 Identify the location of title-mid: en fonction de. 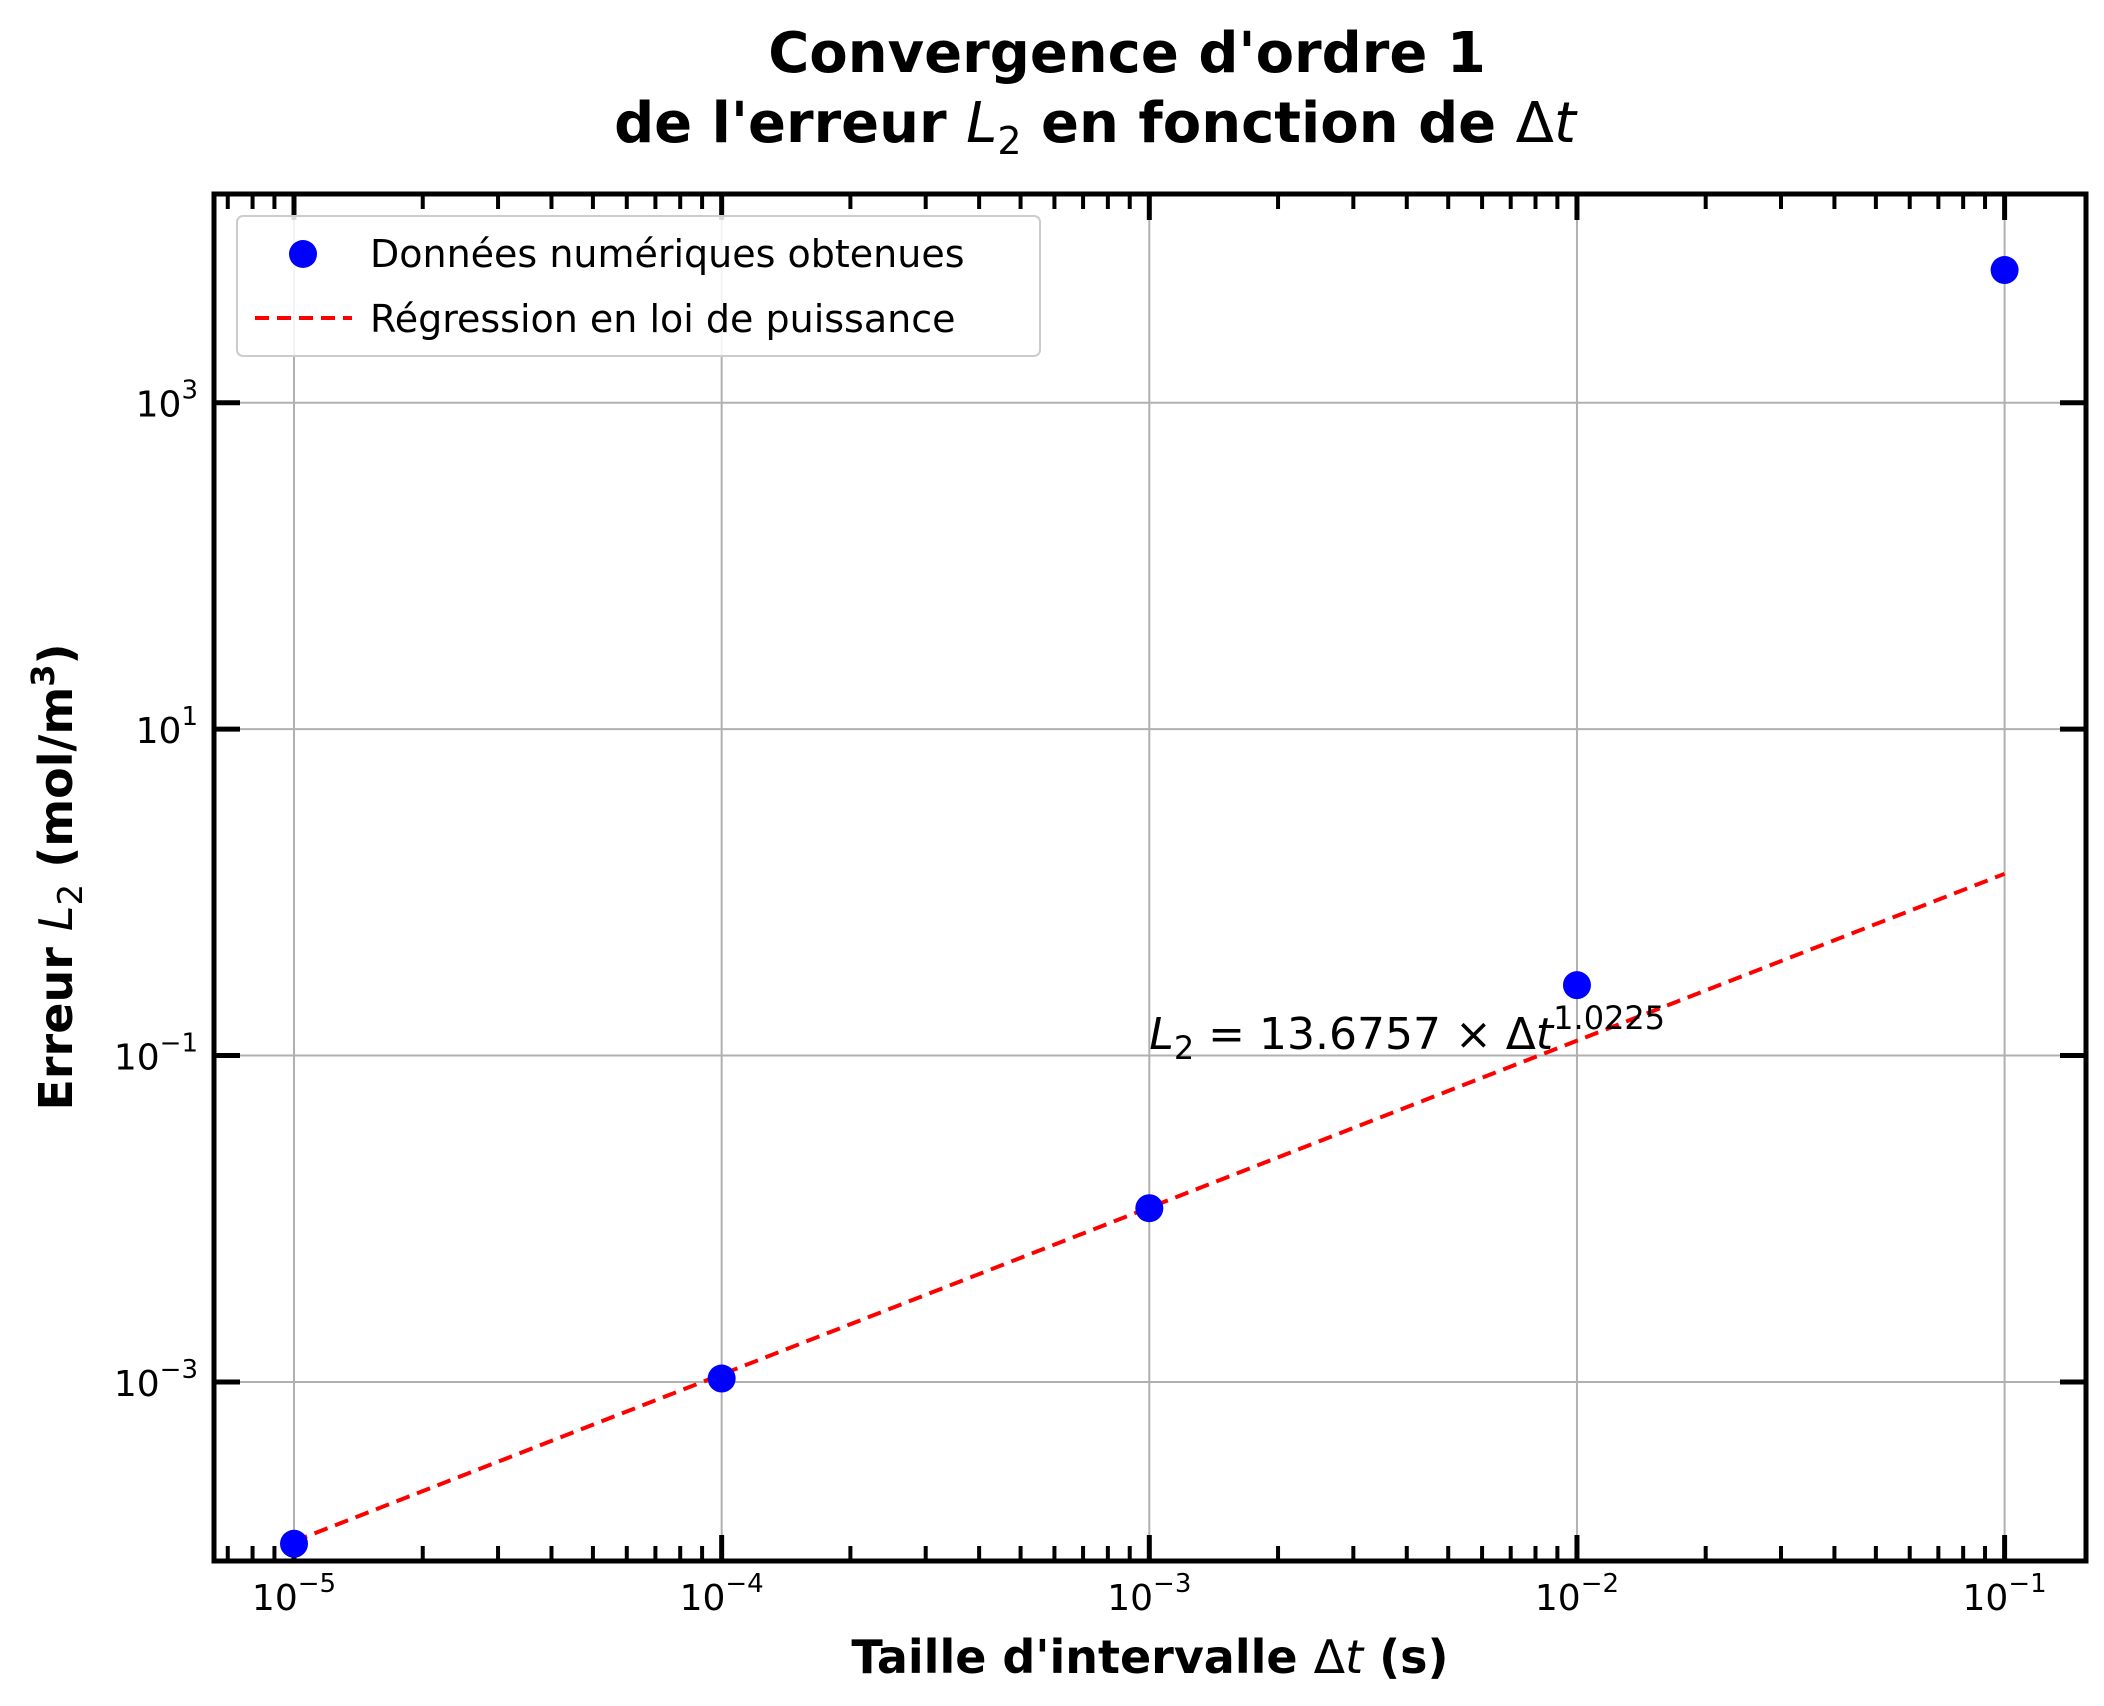
(1269, 123).